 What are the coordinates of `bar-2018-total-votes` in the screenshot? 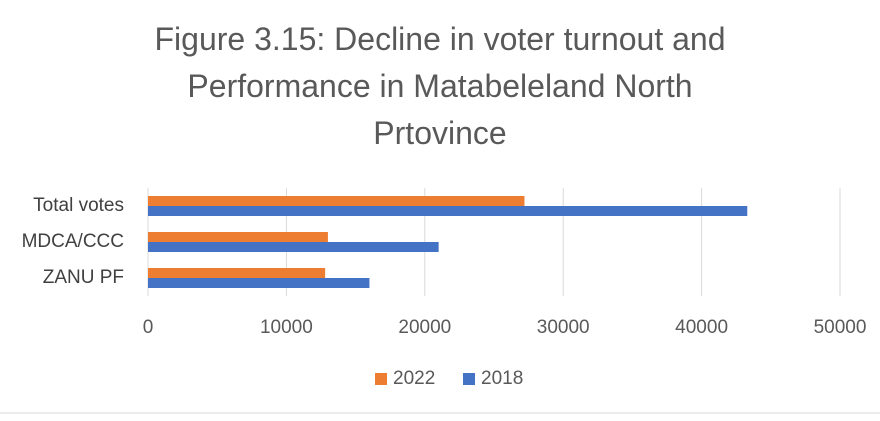 It's located at (448, 211).